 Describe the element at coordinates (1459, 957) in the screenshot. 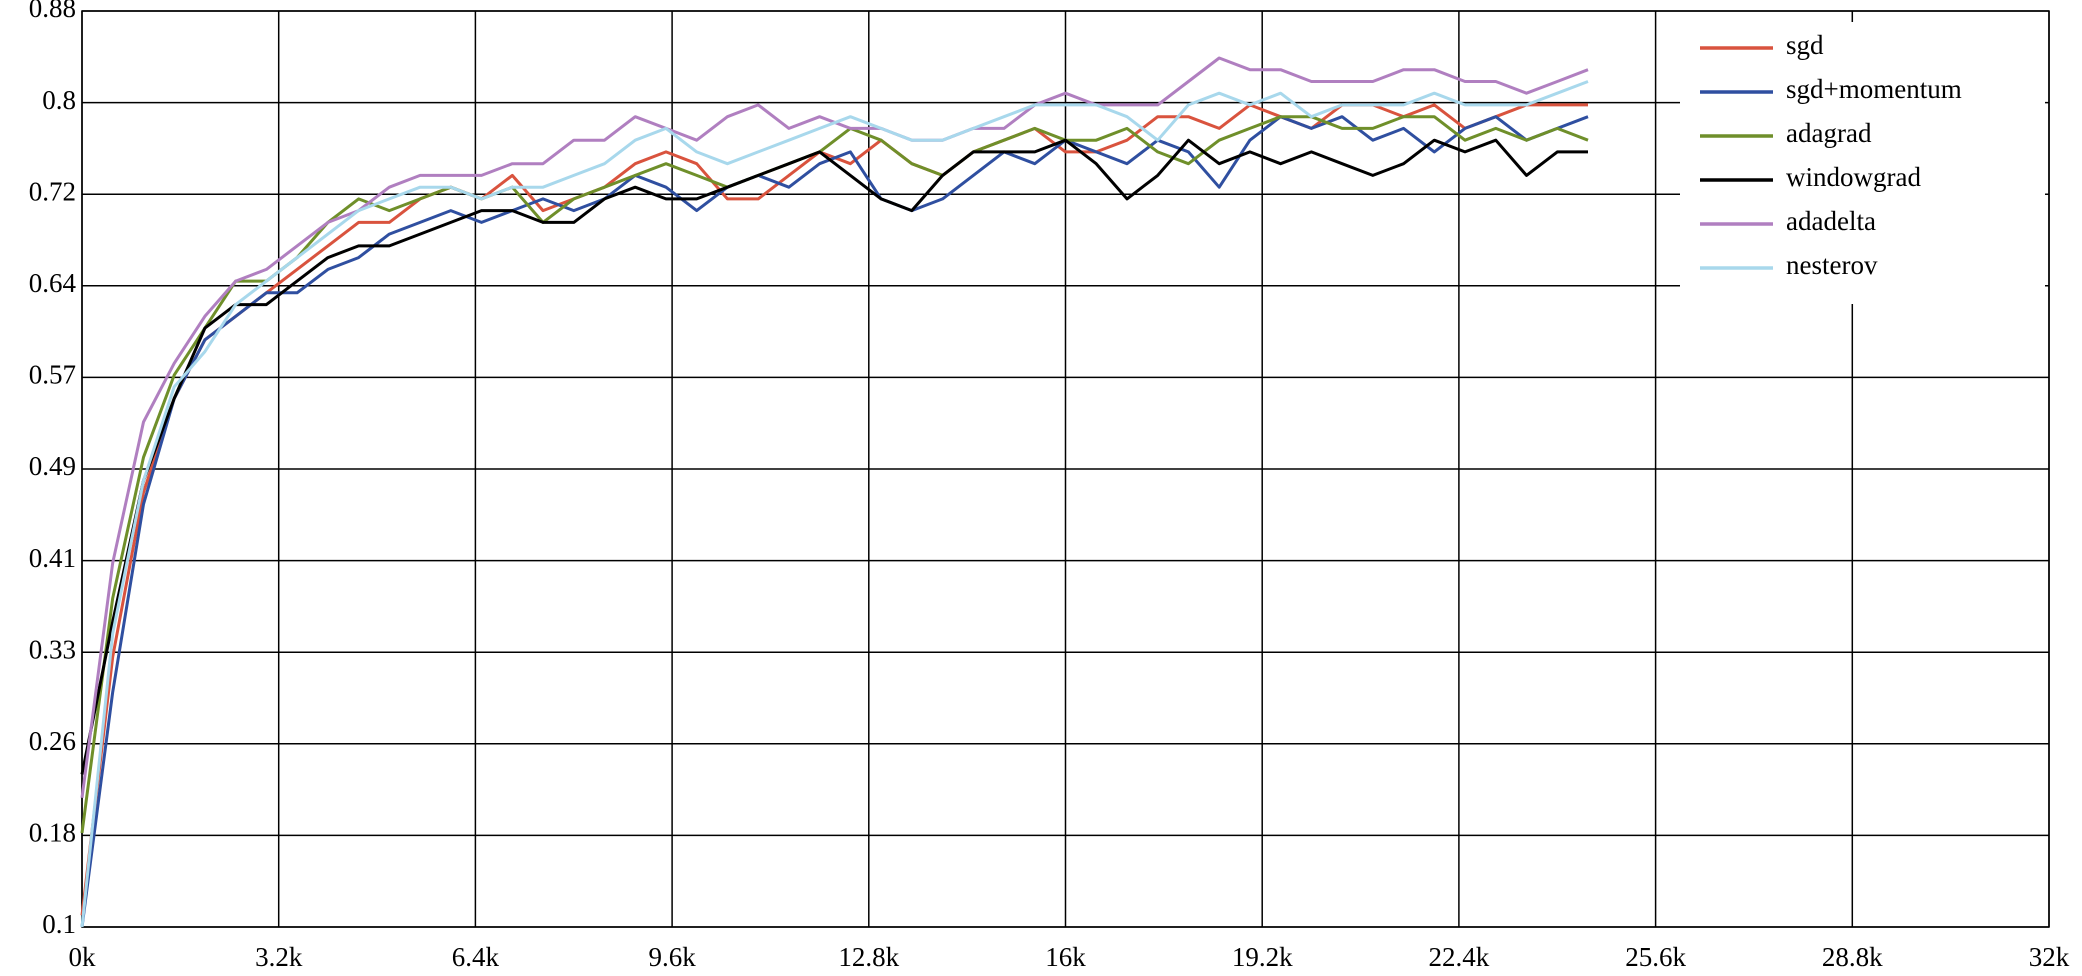

I see `x-tick-label: 22.4k` at that location.